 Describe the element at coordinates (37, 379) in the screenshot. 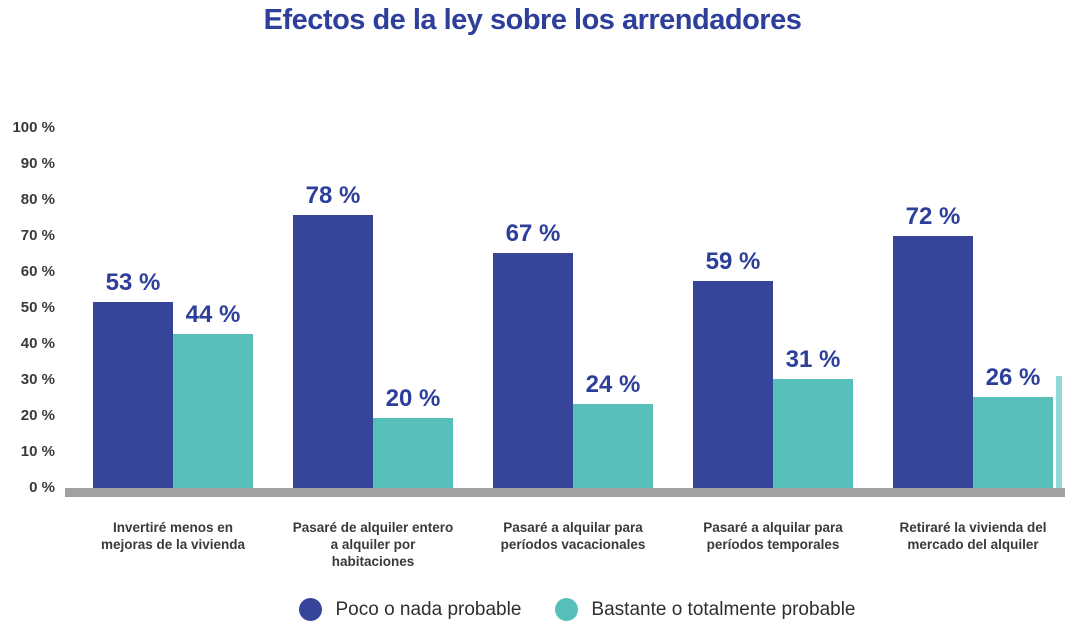

I see `y-axis-tick-label: 30 %` at that location.